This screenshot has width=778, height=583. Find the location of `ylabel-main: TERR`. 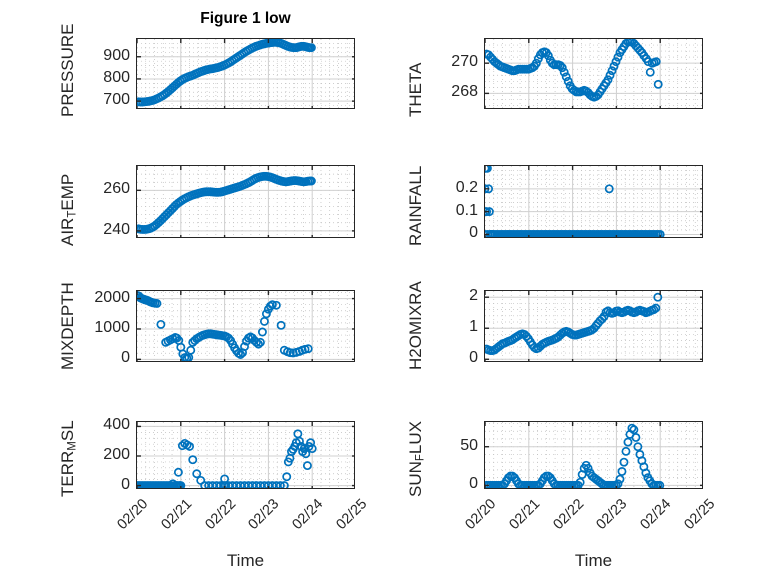

ylabel-main: TERR is located at coordinates (67, 473).